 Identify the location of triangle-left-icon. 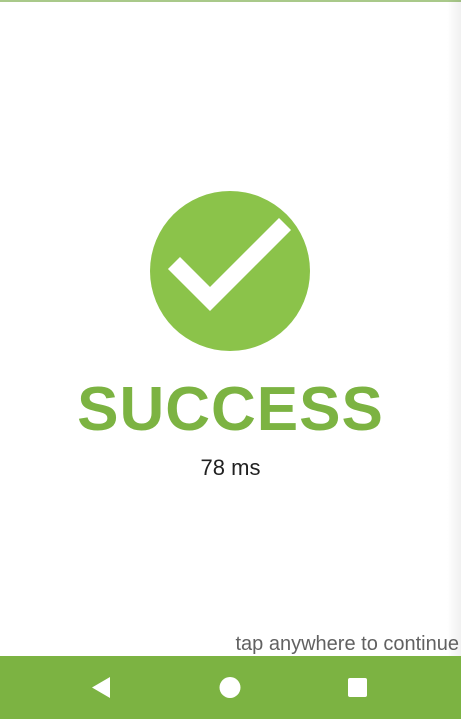
(101, 687).